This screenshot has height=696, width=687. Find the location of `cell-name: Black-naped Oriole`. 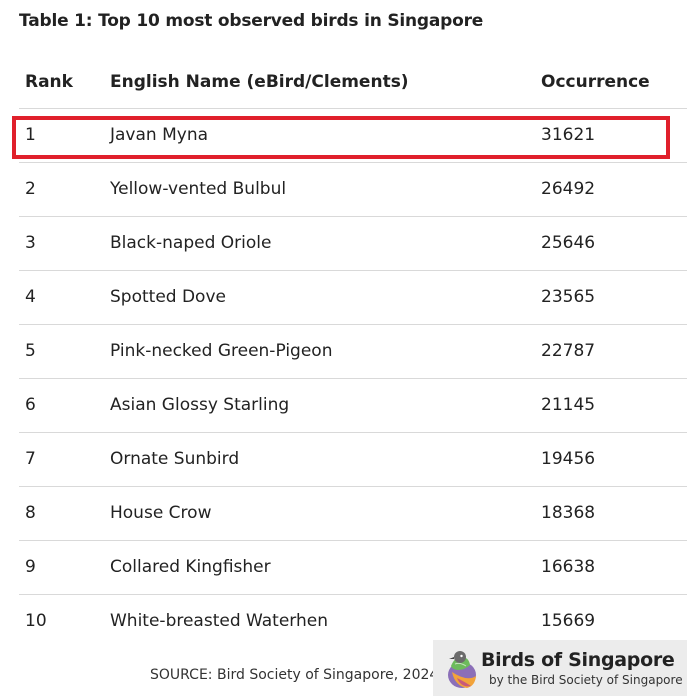

cell-name: Black-naped Oriole is located at coordinates (191, 243).